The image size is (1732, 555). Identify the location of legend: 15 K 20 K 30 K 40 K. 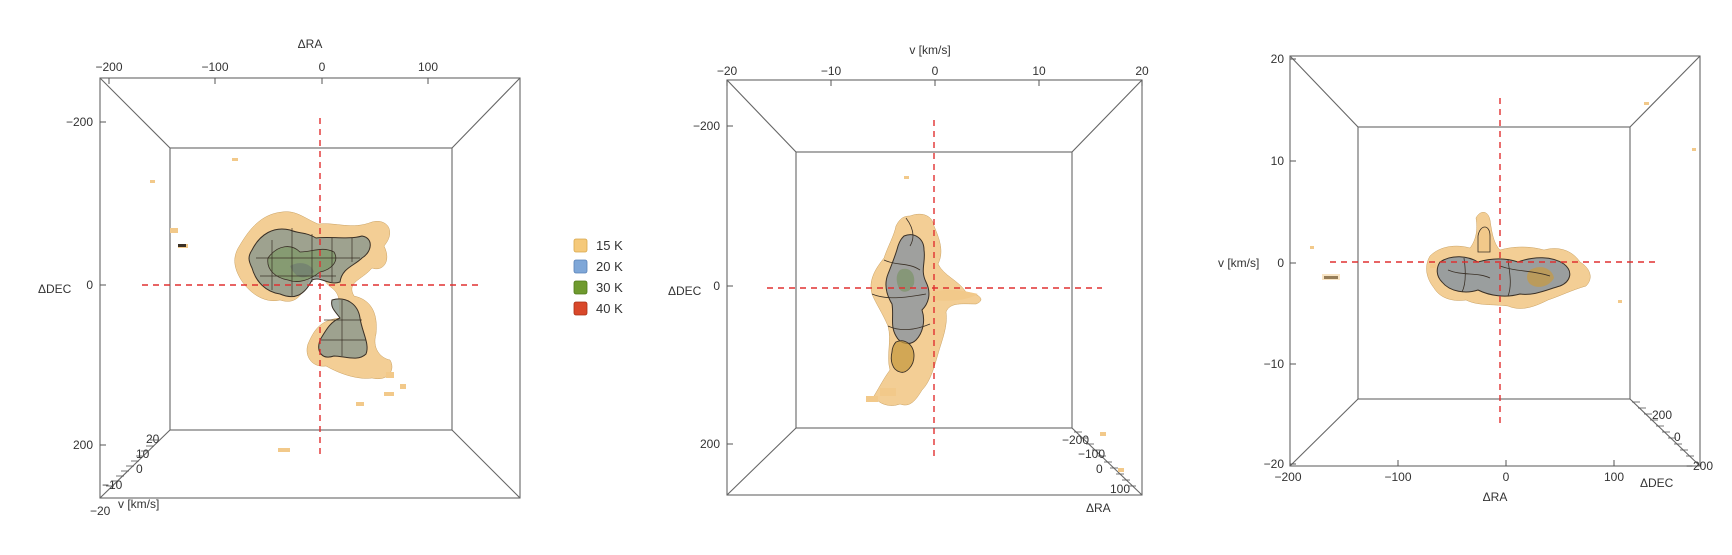
(598, 277).